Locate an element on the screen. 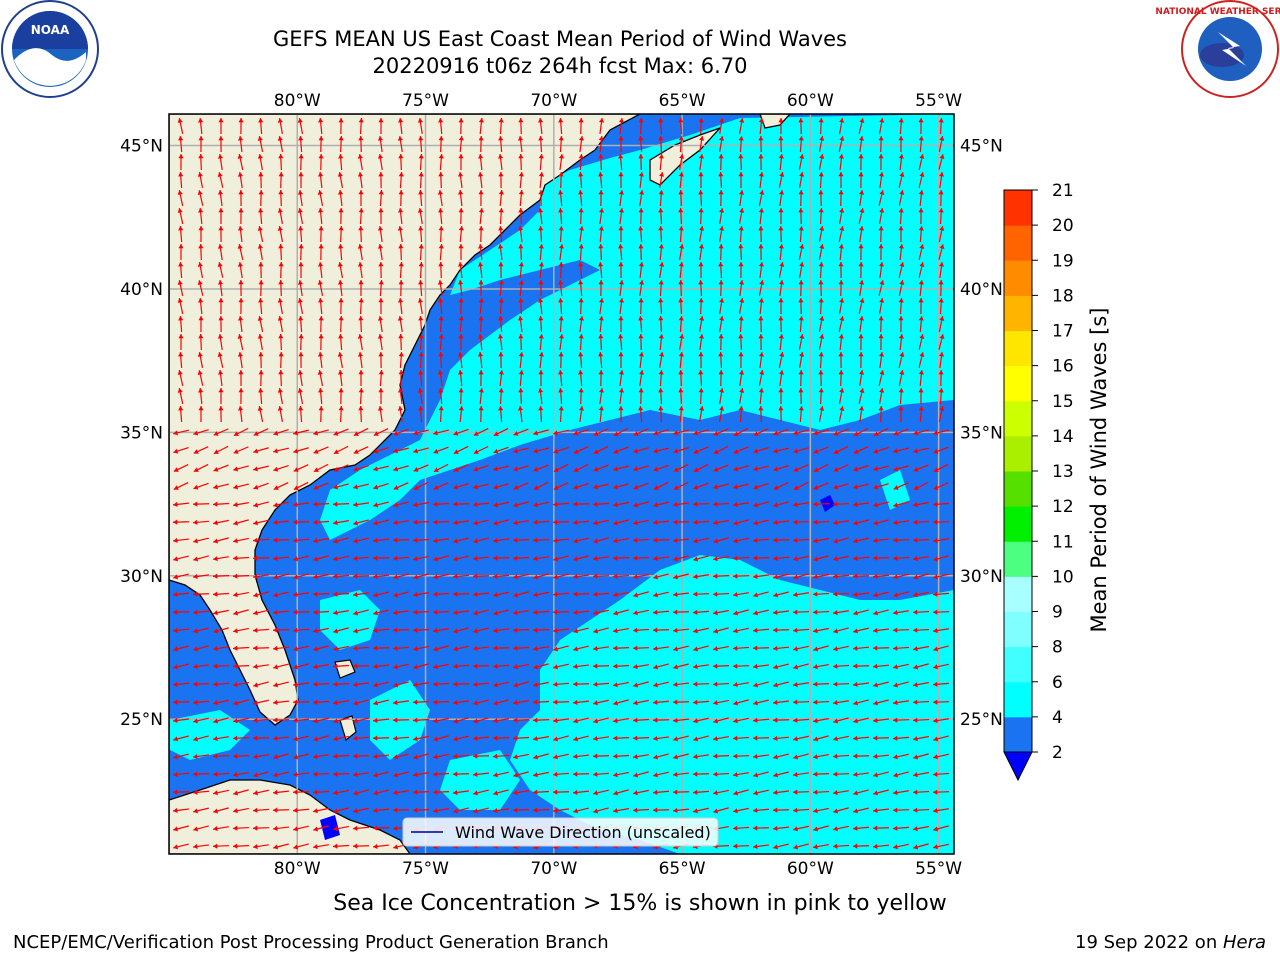  noaa-logo-text: NOAA is located at coordinates (50, 30).